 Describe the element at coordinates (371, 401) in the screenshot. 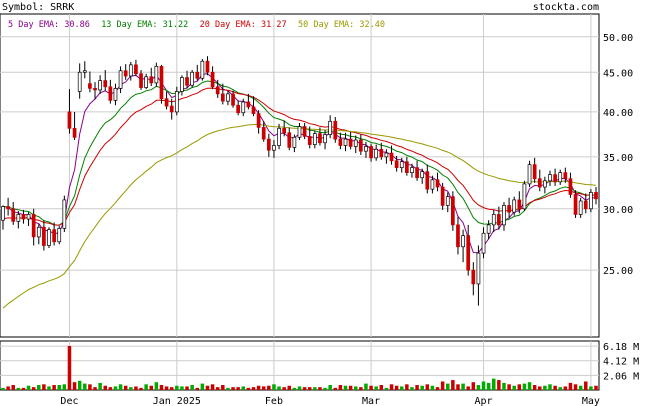

I see `month-tick-label: Mar` at that location.